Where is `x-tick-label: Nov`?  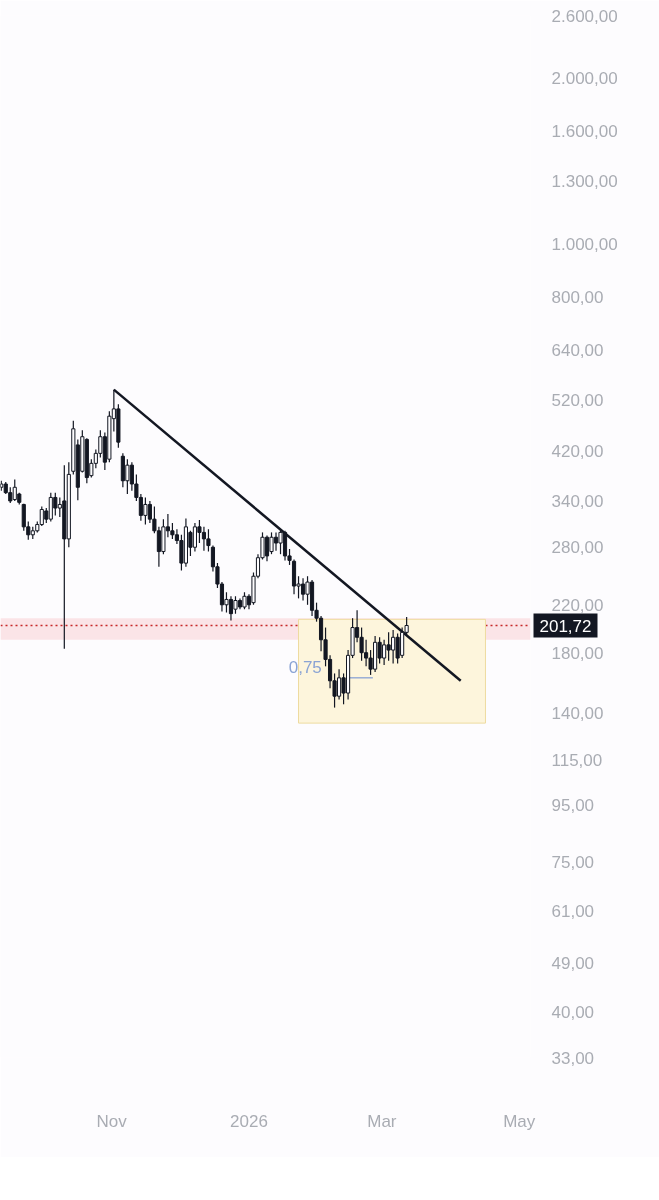
x-tick-label: Nov is located at coordinates (112, 1121).